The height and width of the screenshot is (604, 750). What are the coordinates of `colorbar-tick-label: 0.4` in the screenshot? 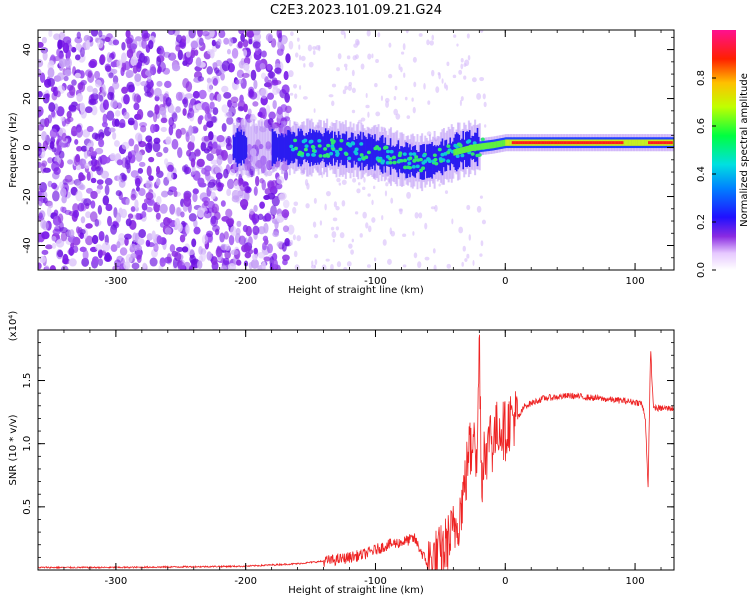 It's located at (701, 174).